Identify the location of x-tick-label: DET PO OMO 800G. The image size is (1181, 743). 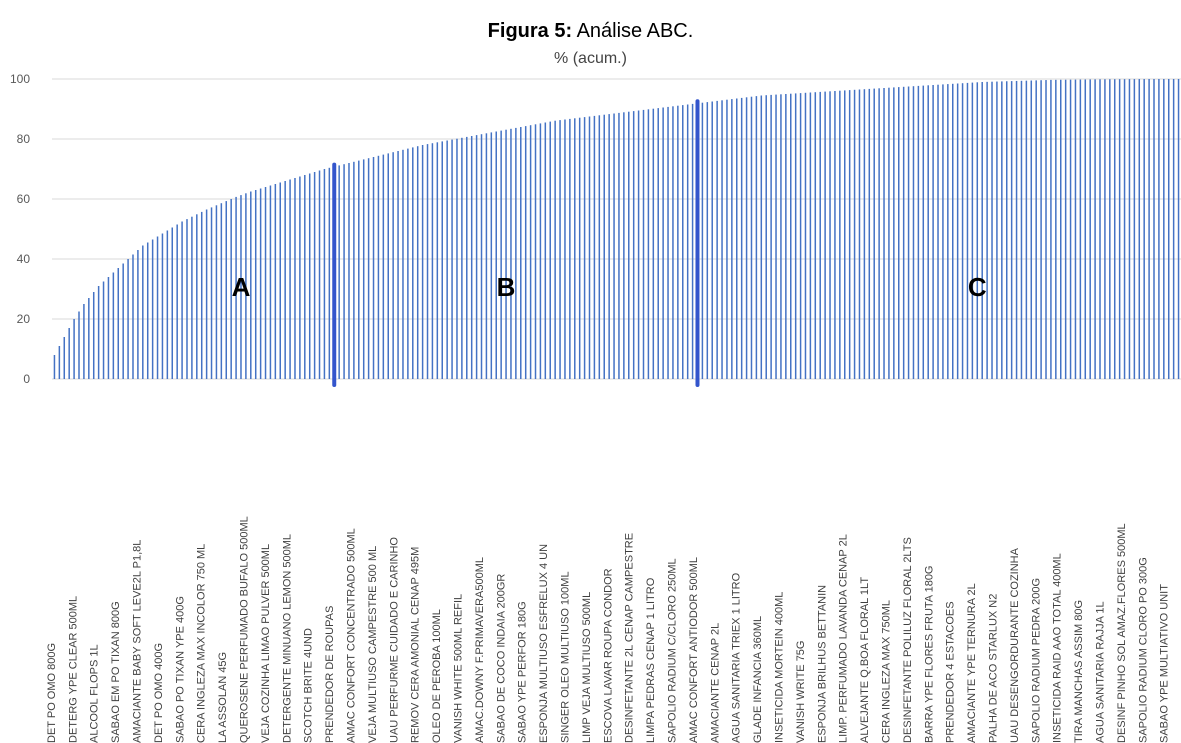
(52, 693).